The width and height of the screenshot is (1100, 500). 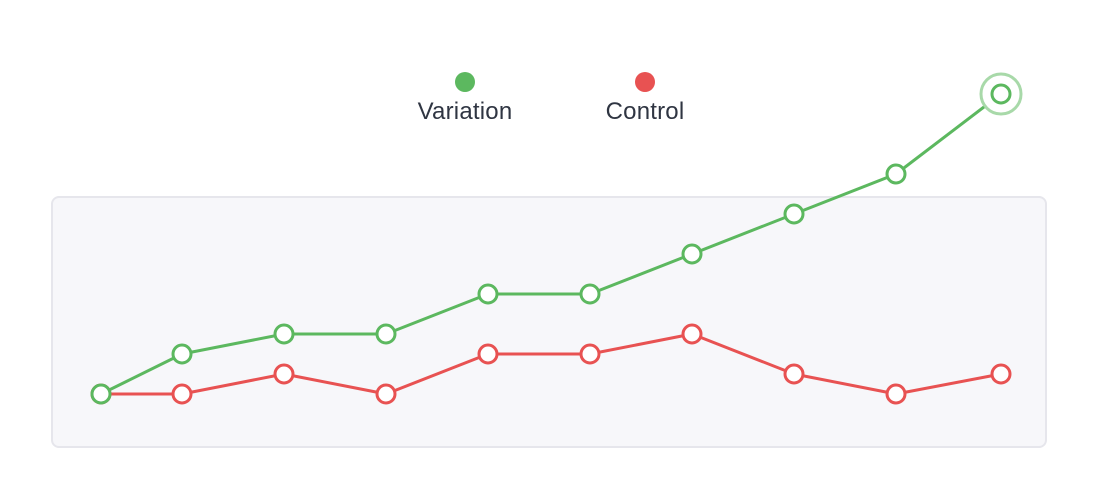 What do you see at coordinates (645, 82) in the screenshot?
I see `legend-dot-control` at bounding box center [645, 82].